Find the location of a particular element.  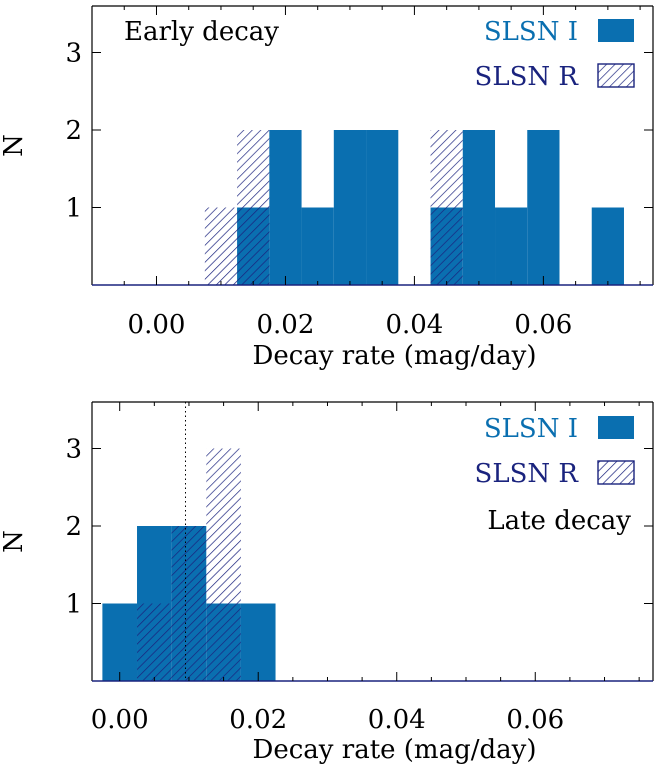

early-x-tick-label-1: 0.02 is located at coordinates (286, 325).